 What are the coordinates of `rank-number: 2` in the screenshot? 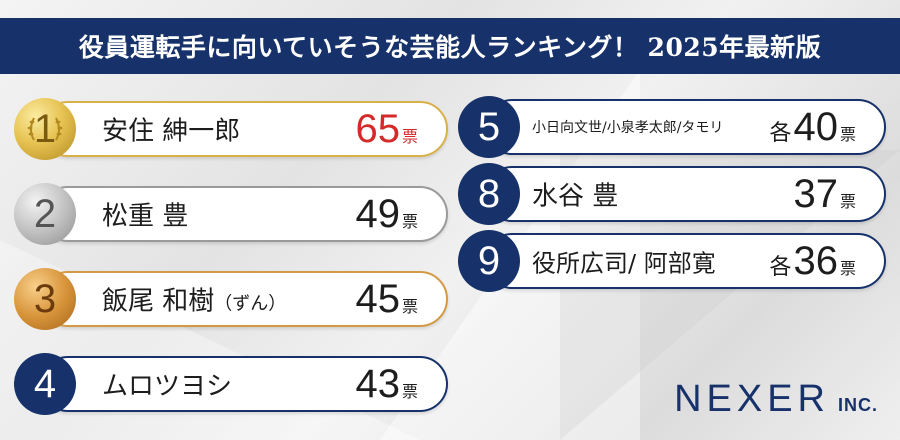 It's located at (45, 213).